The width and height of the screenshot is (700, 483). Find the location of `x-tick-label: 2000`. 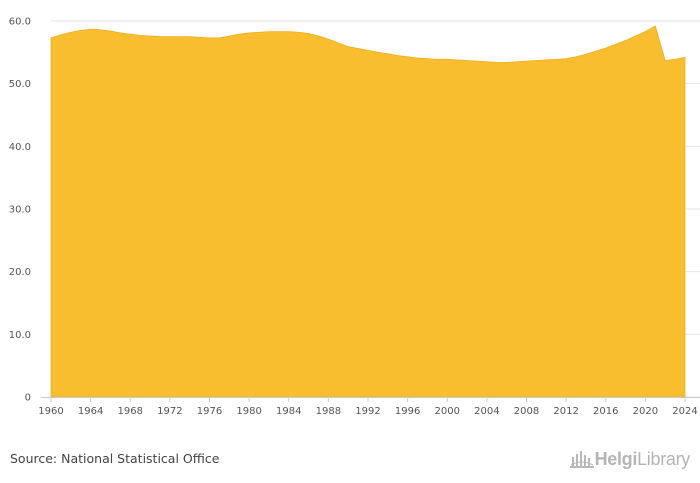

x-tick-label: 2000 is located at coordinates (447, 411).